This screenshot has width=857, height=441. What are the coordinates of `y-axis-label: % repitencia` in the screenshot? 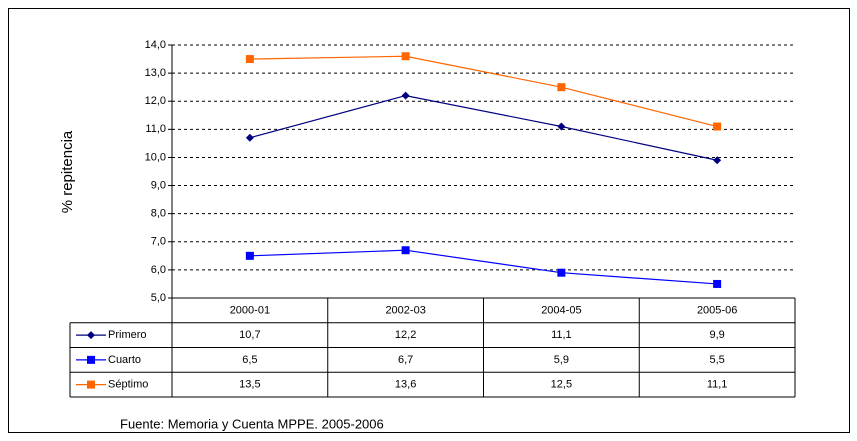 It's located at (67, 171).